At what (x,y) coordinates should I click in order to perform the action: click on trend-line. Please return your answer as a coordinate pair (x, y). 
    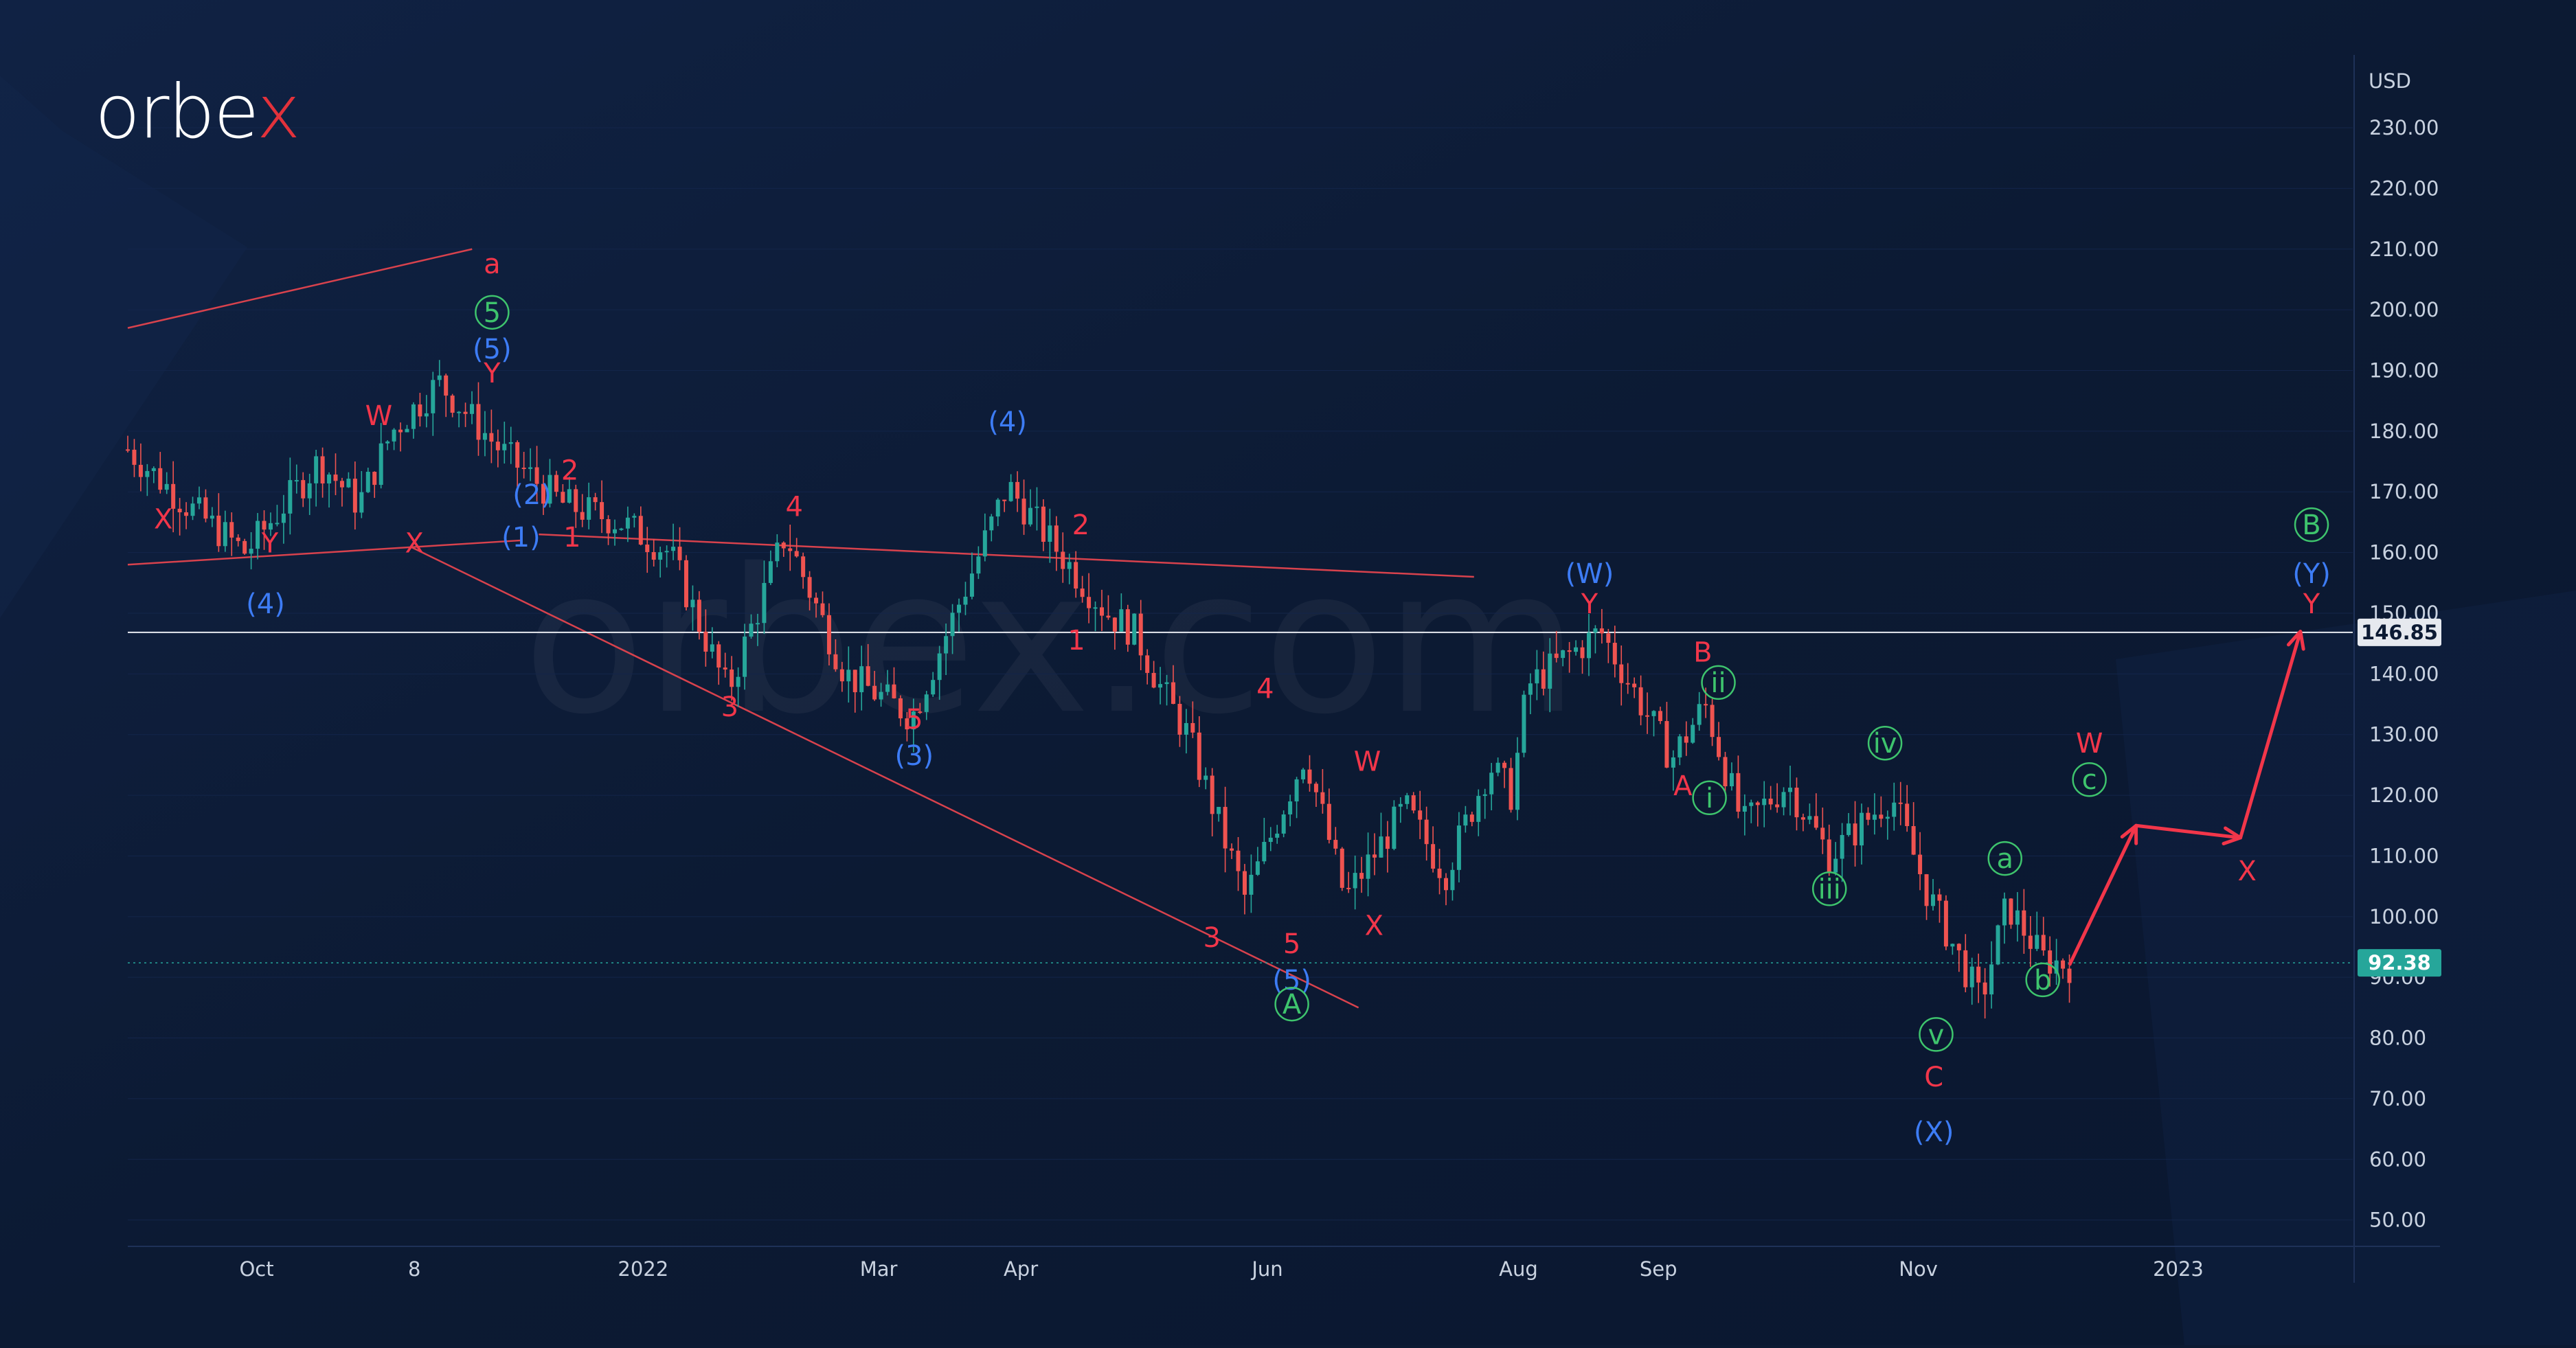
    Looking at the image, I should click on (1006, 555).